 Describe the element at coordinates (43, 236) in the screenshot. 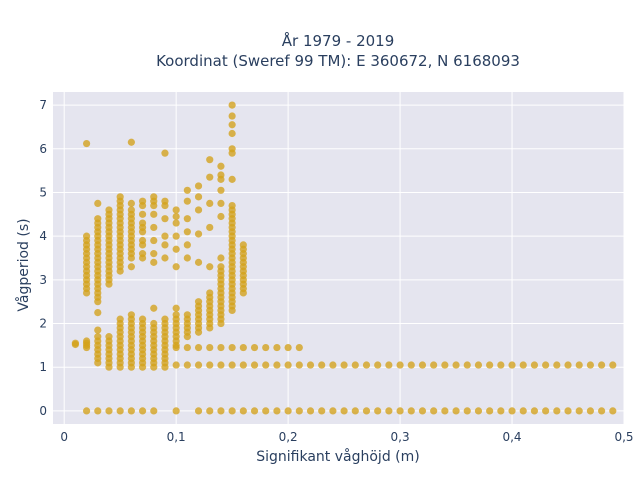

I see `y-tick-label: 4` at that location.